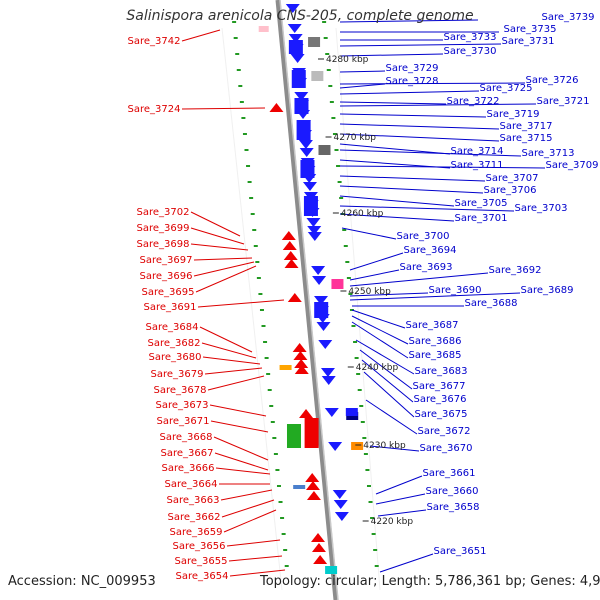 The height and width of the screenshot is (600, 600). What do you see at coordinates (452, 491) in the screenshot?
I see `reverse-gene-label: Sare_3660` at bounding box center [452, 491].